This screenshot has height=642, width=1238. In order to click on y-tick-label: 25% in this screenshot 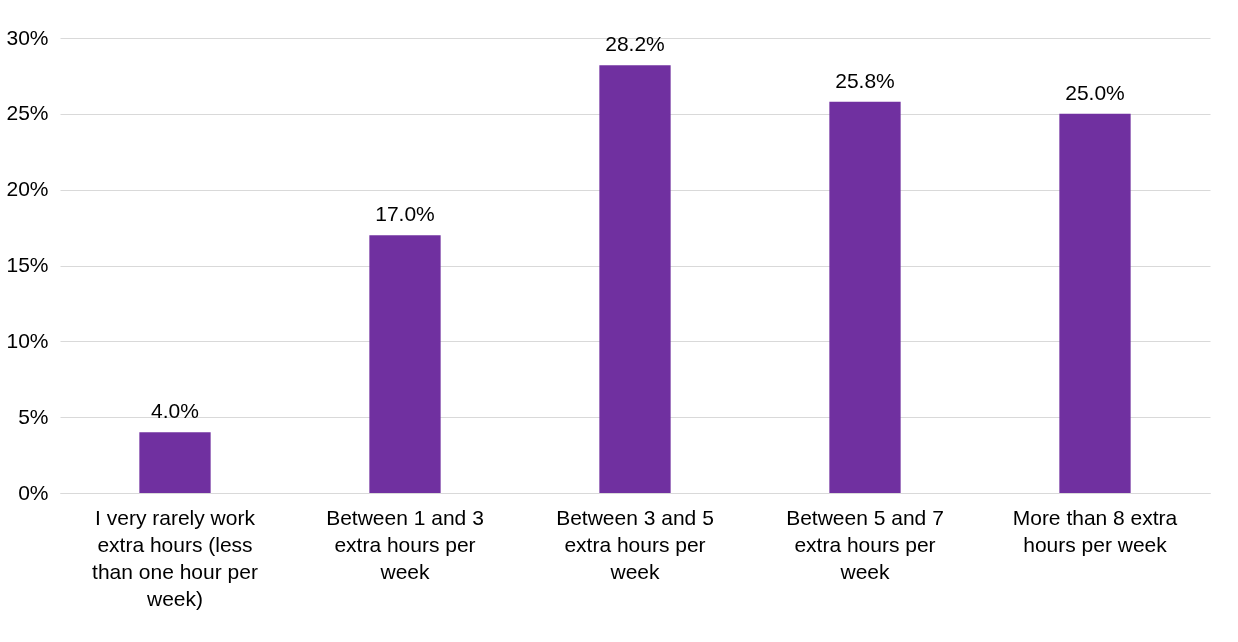, I will do `click(27, 113)`.